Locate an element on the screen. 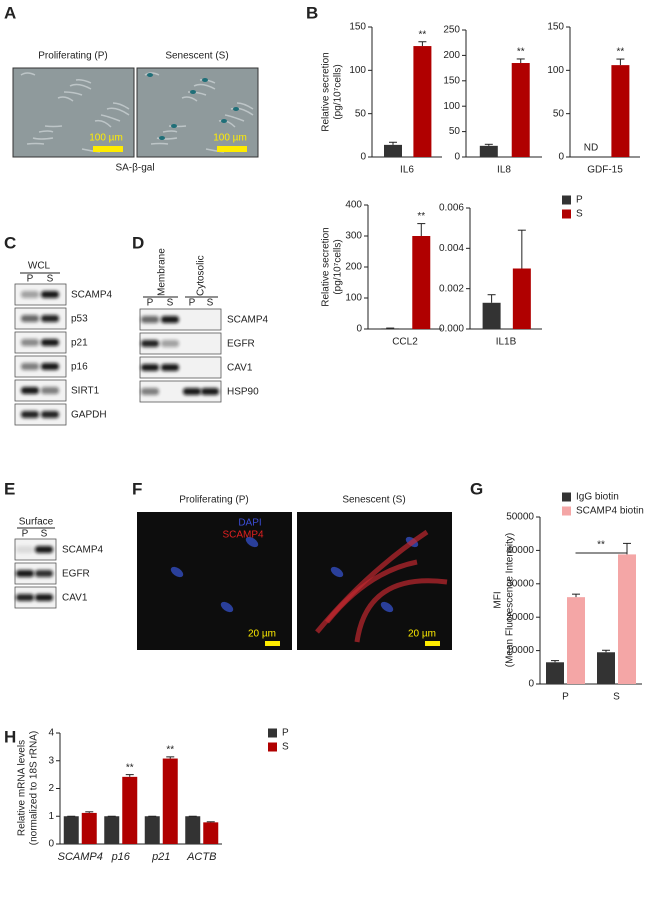 This screenshot has width=646, height=898. panel-letter: D is located at coordinates (138, 242).